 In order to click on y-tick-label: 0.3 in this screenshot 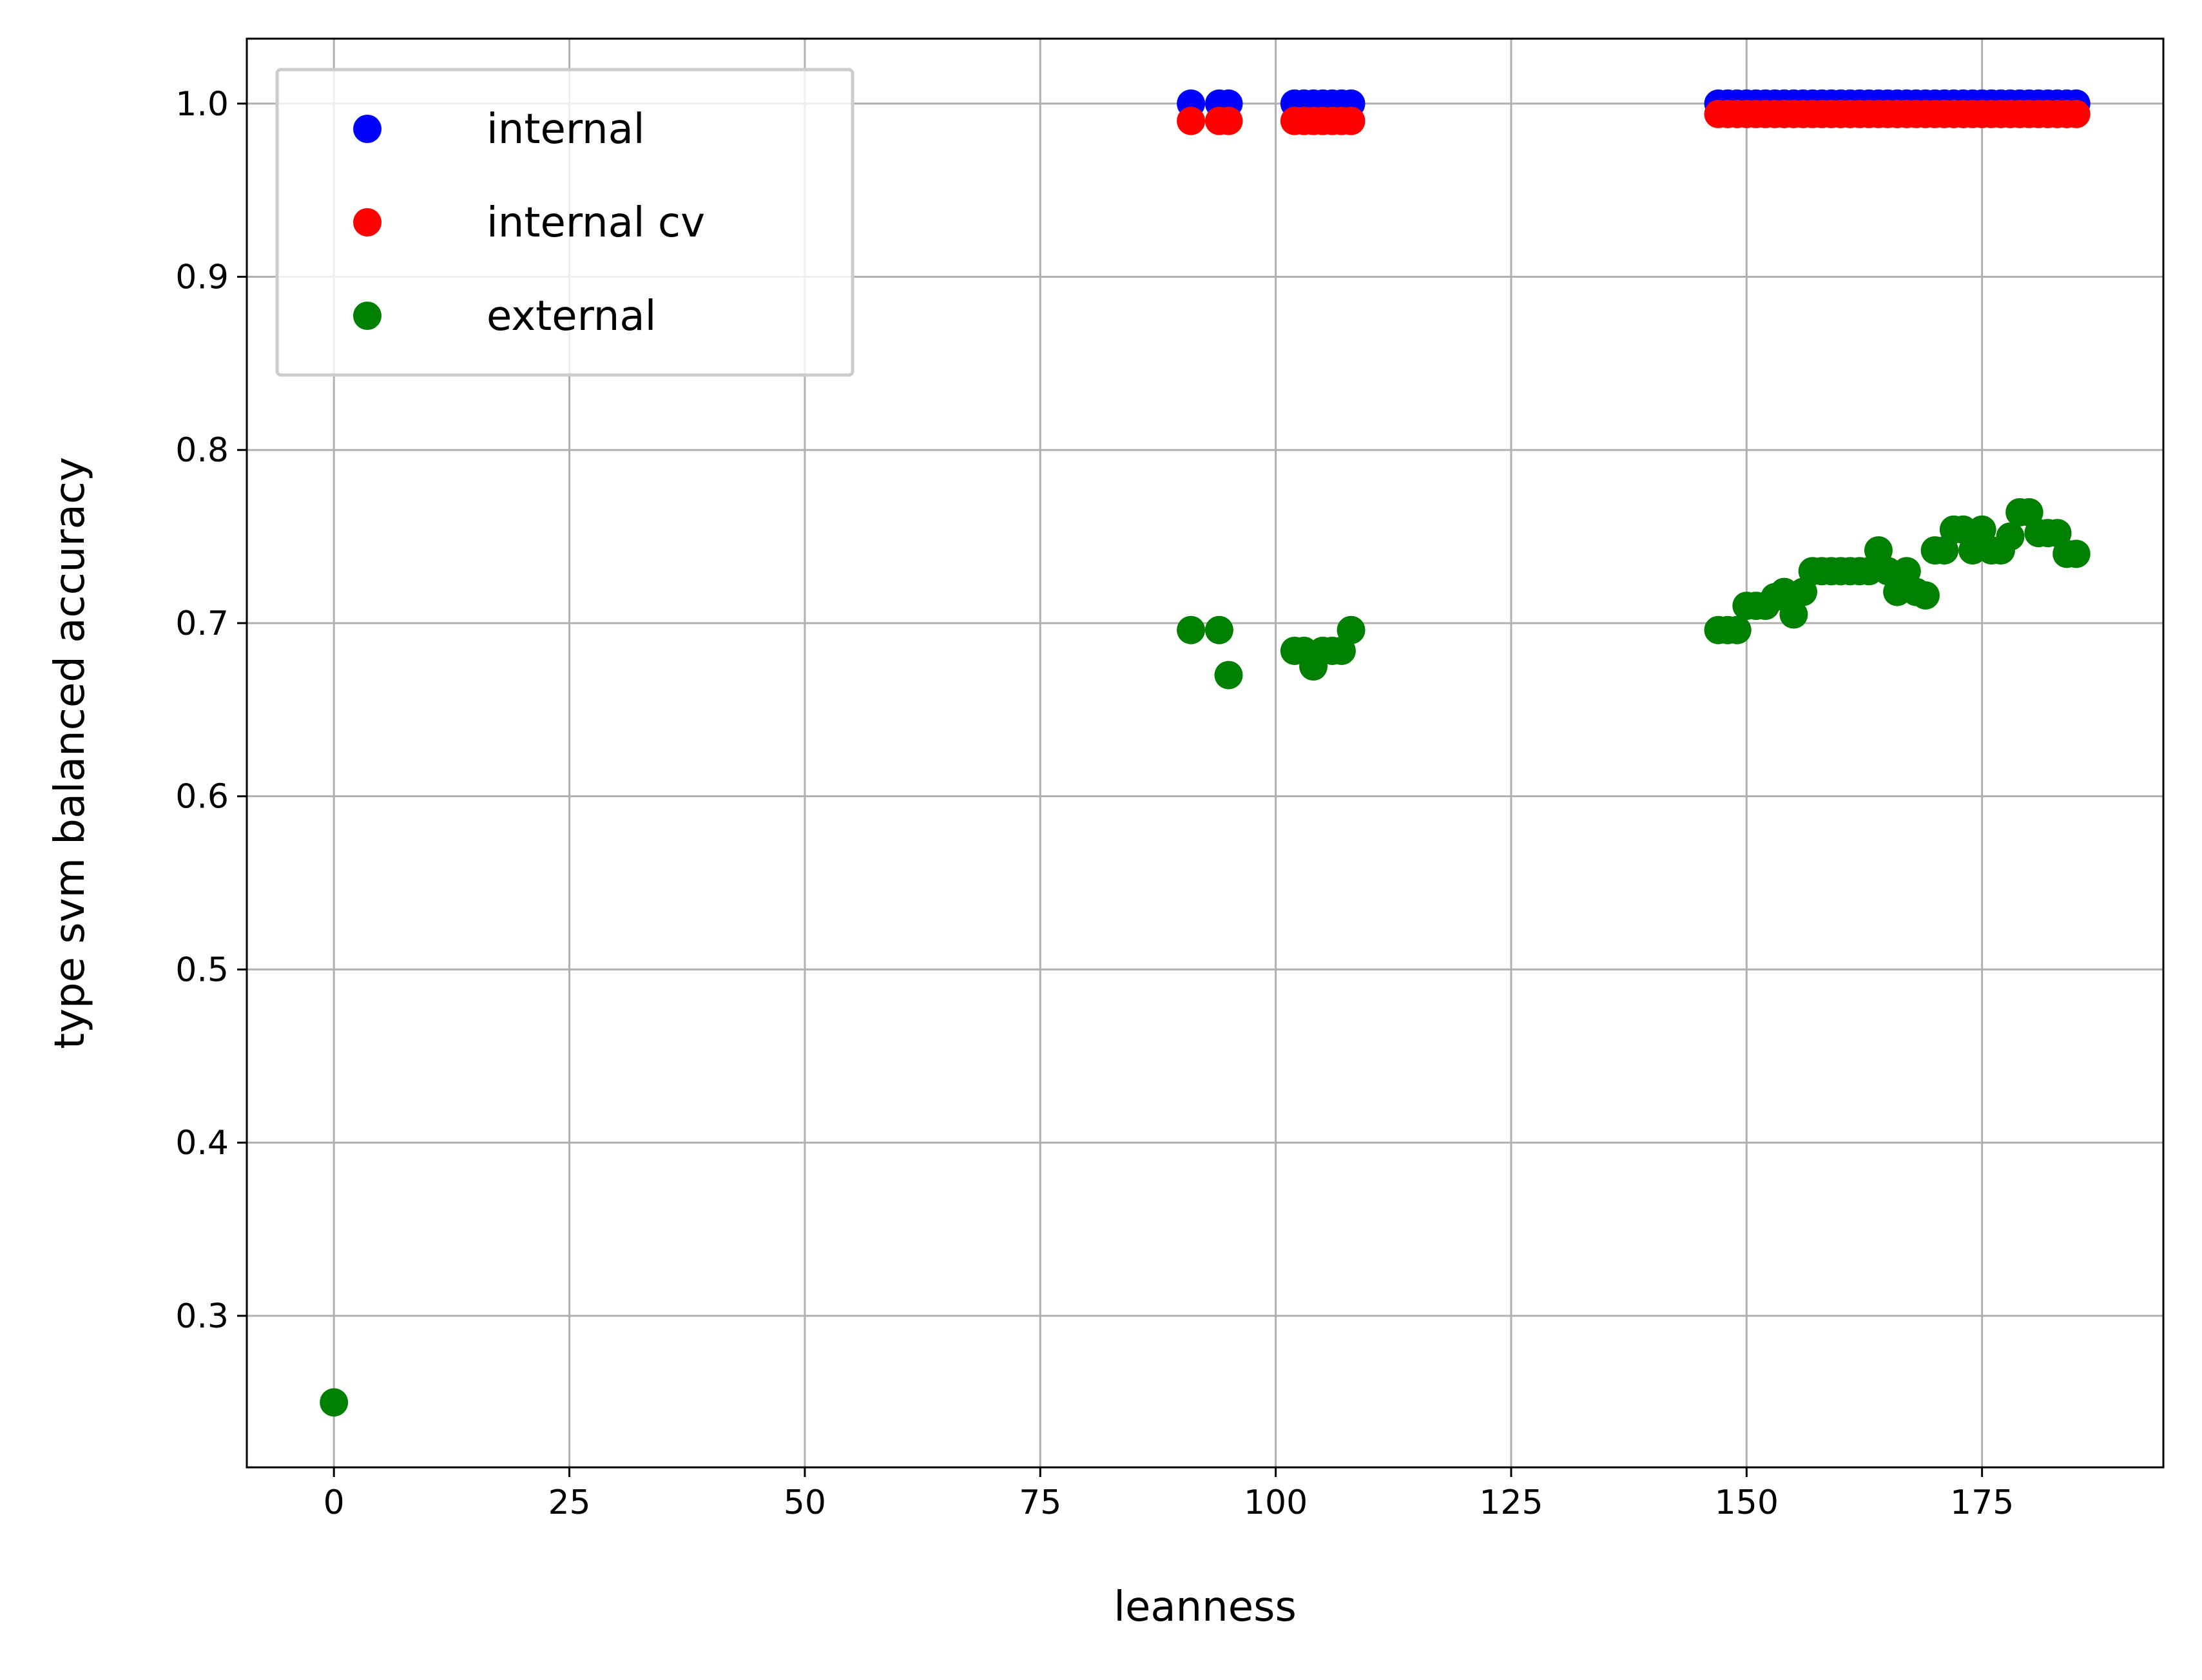, I will do `click(202, 1316)`.